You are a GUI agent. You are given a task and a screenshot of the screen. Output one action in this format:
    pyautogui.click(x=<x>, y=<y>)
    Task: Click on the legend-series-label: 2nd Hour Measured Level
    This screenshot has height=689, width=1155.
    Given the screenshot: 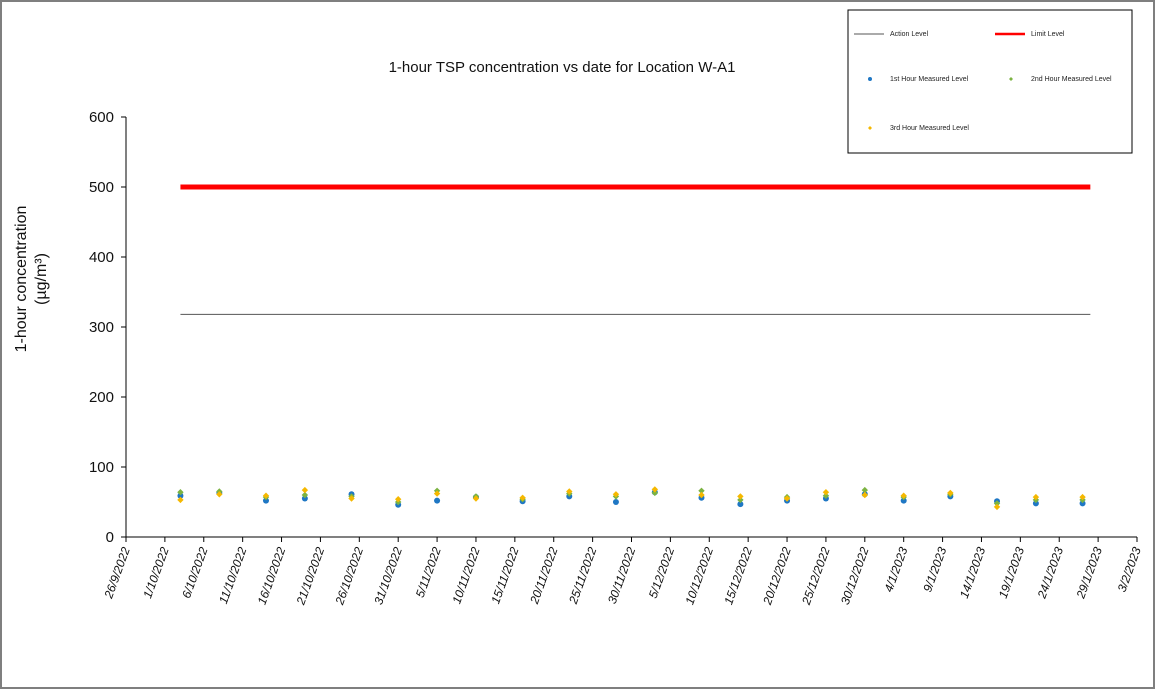 What is the action you would take?
    pyautogui.click(x=1071, y=79)
    